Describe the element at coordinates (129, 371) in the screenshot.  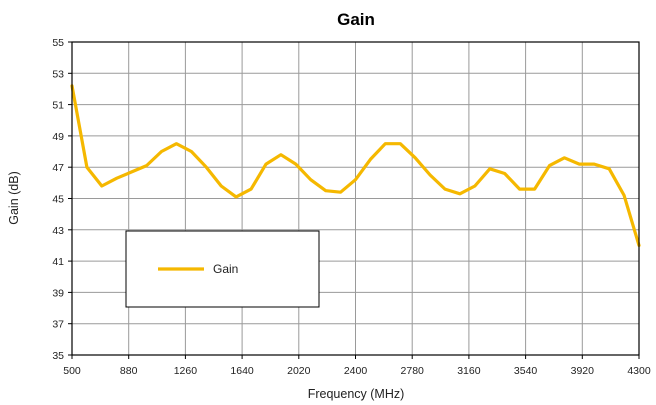
I see `x-tick-label: 880` at that location.